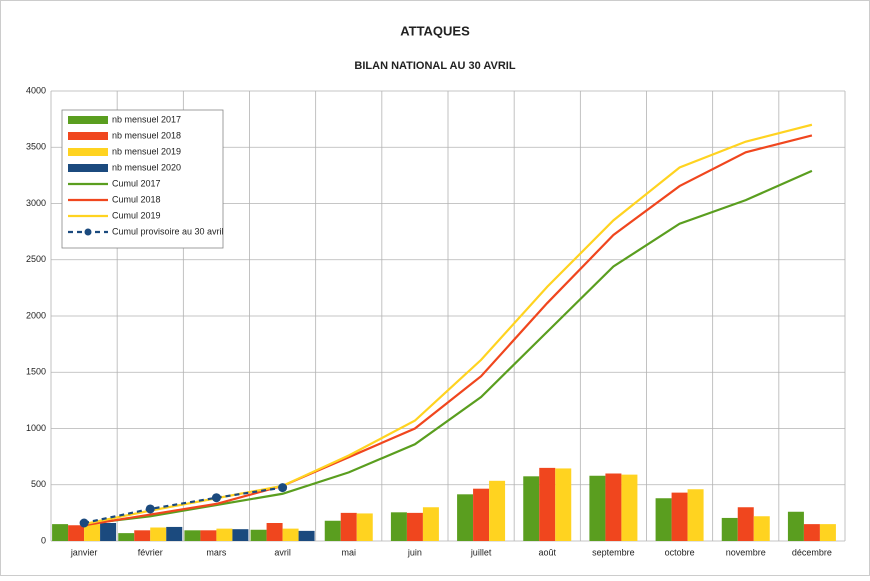  I want to click on legend-marker, so click(88, 232).